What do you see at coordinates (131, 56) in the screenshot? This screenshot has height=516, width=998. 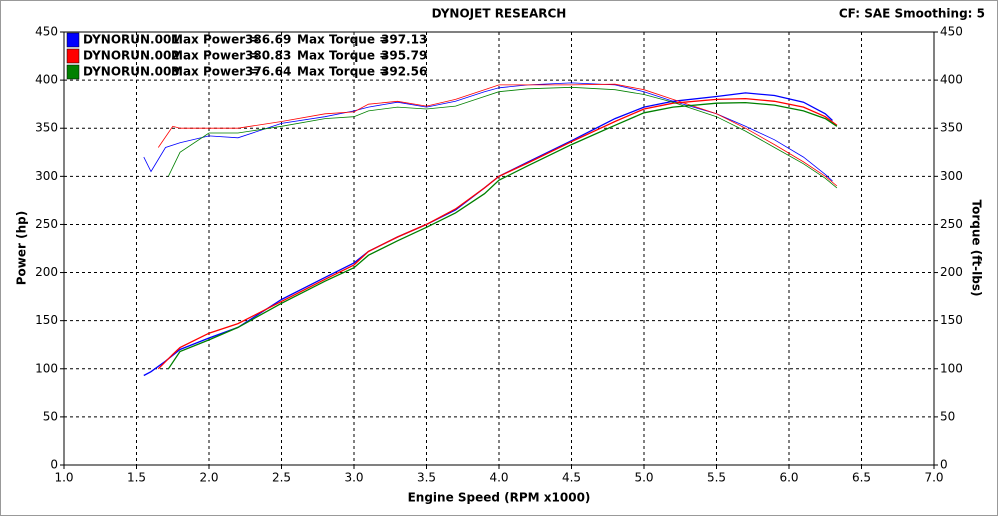 I see `legend-text: DYNORUN.002` at bounding box center [131, 56].